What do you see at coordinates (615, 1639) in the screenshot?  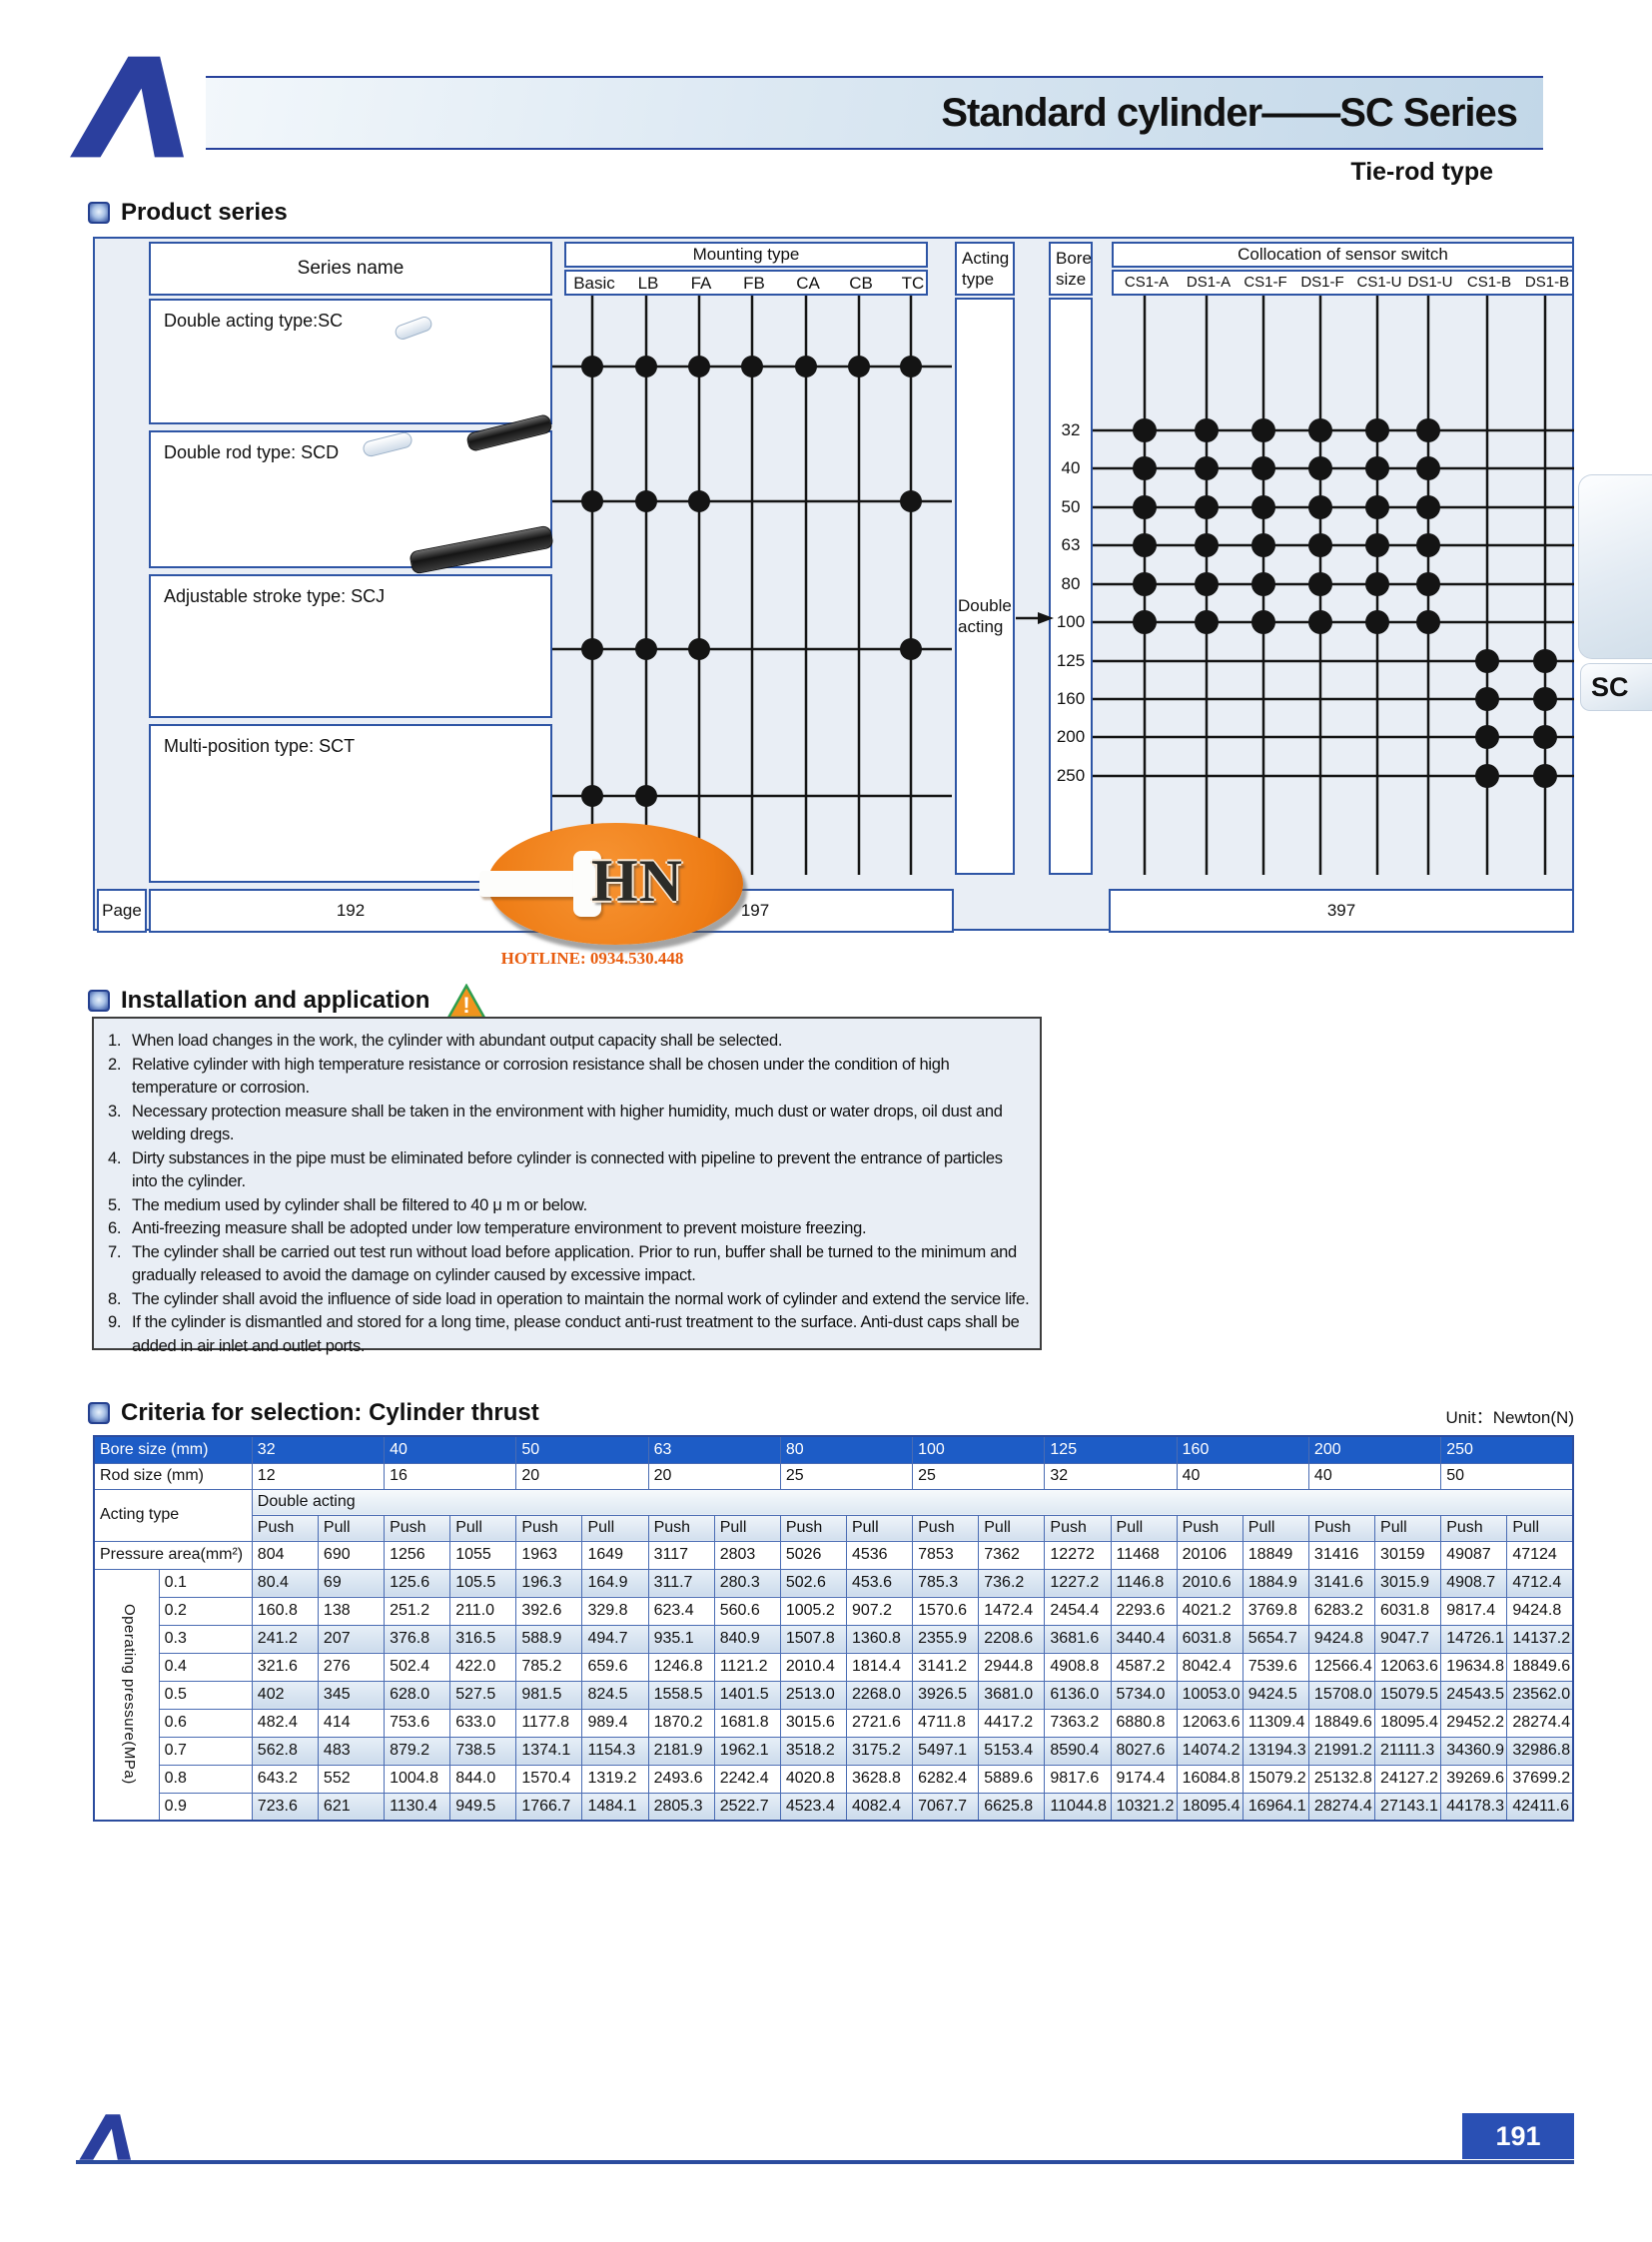 I see `thrust-value: 494.7` at bounding box center [615, 1639].